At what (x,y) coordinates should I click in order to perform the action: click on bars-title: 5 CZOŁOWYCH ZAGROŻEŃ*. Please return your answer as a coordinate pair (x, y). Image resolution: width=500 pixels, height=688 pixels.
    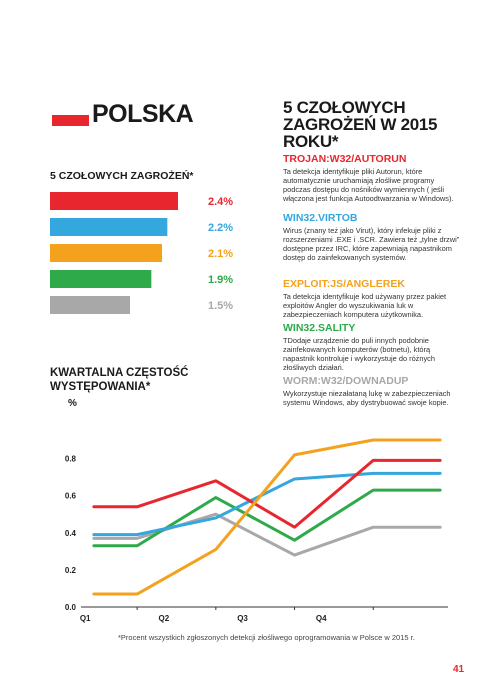
    Looking at the image, I should click on (122, 176).